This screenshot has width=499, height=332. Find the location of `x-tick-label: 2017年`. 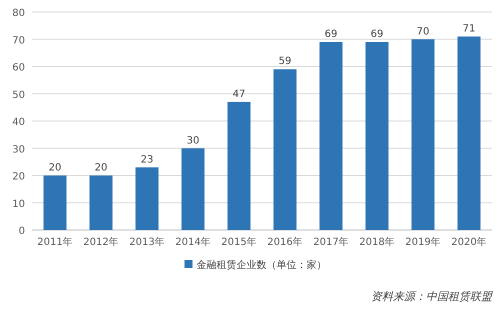

x-tick-label: 2017年 is located at coordinates (331, 242).